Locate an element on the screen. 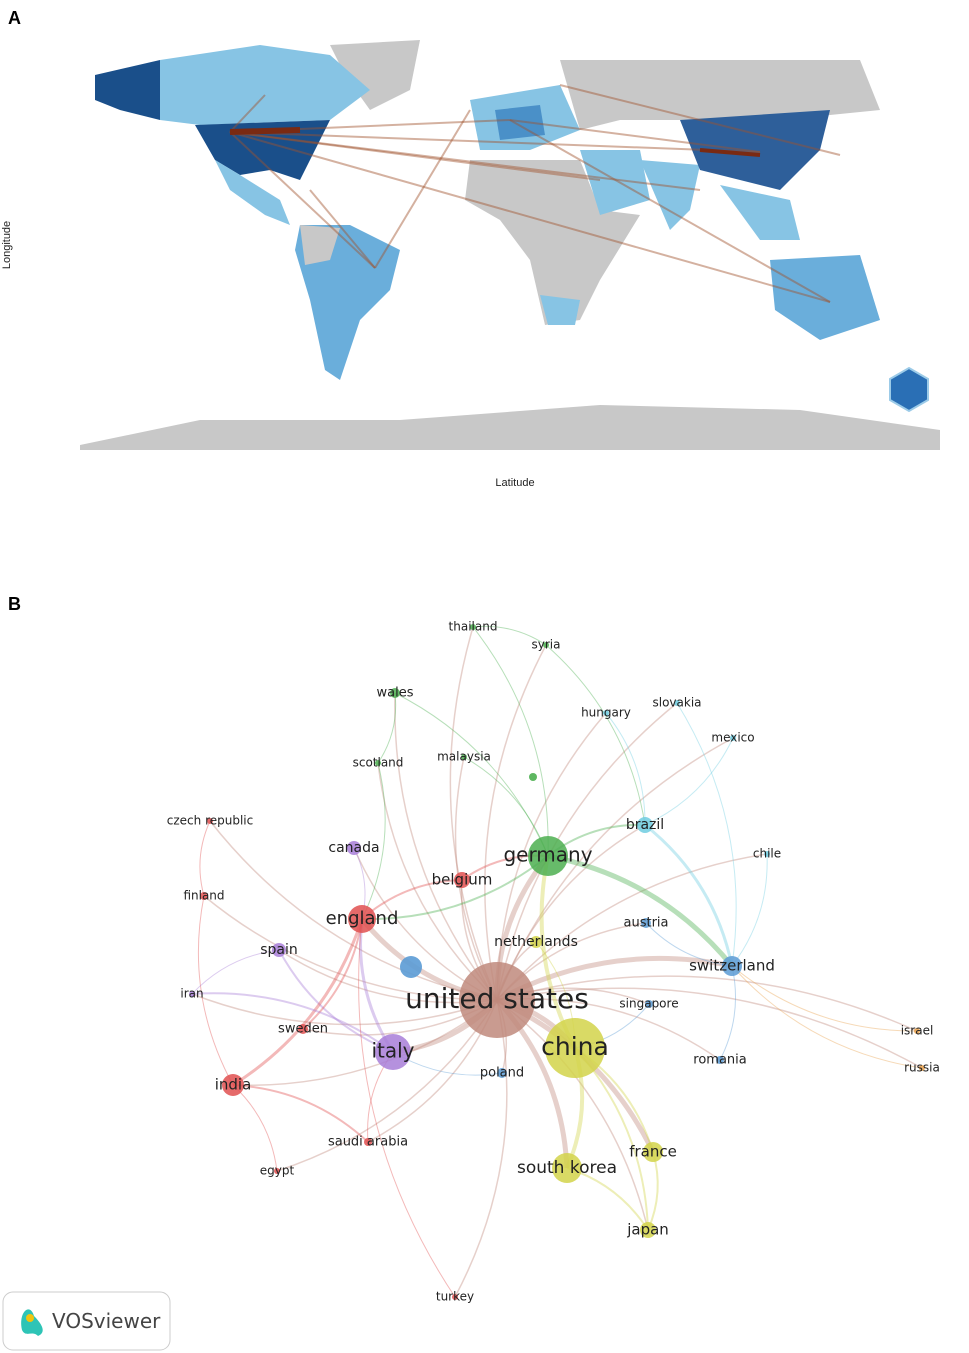 This screenshot has width=969, height=1353. vosviewer-logo: VOSviewer is located at coordinates (86, 1321).